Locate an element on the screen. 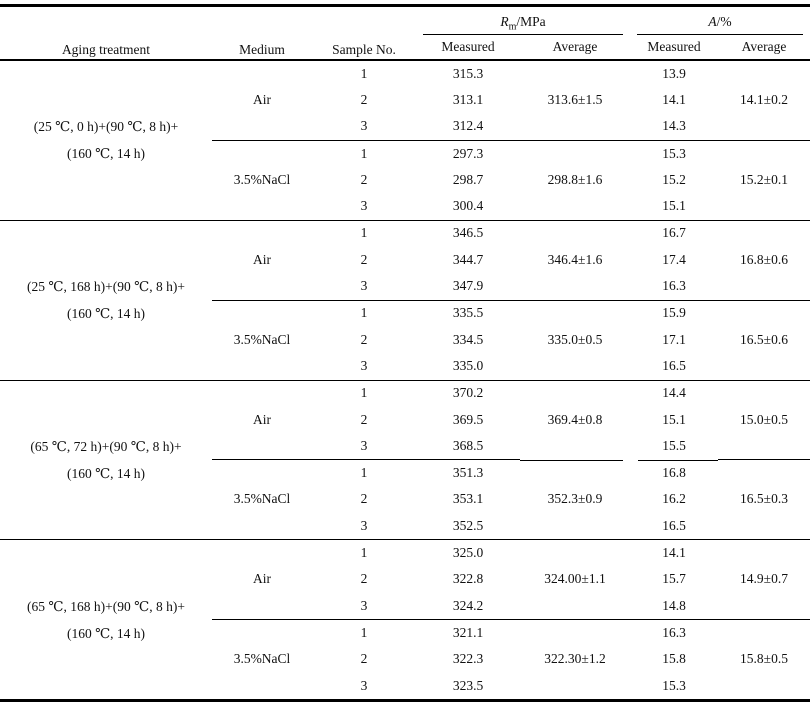 This screenshot has height=702, width=810. rm-measured-cell: 325.0 is located at coordinates (468, 553).